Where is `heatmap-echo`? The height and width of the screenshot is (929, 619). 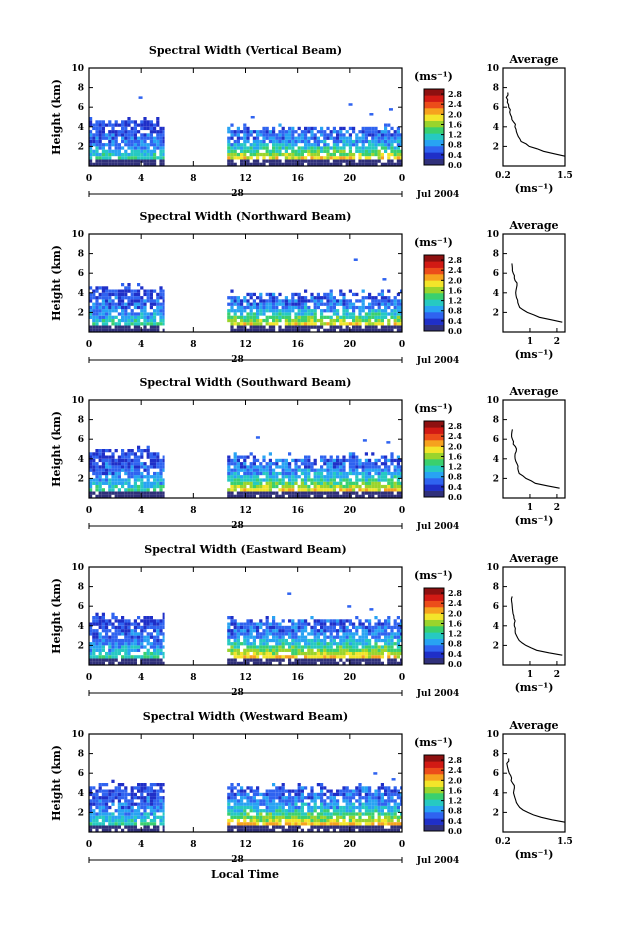
heatmap-echo is located at coordinates (257, 437).